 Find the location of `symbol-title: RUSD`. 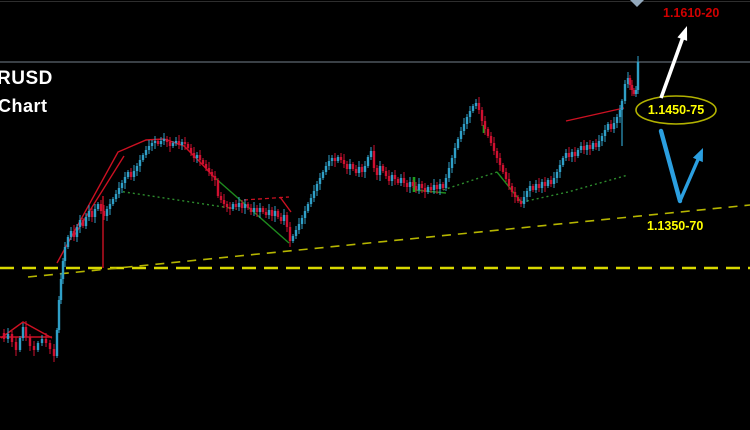

symbol-title: RUSD is located at coordinates (26, 78).